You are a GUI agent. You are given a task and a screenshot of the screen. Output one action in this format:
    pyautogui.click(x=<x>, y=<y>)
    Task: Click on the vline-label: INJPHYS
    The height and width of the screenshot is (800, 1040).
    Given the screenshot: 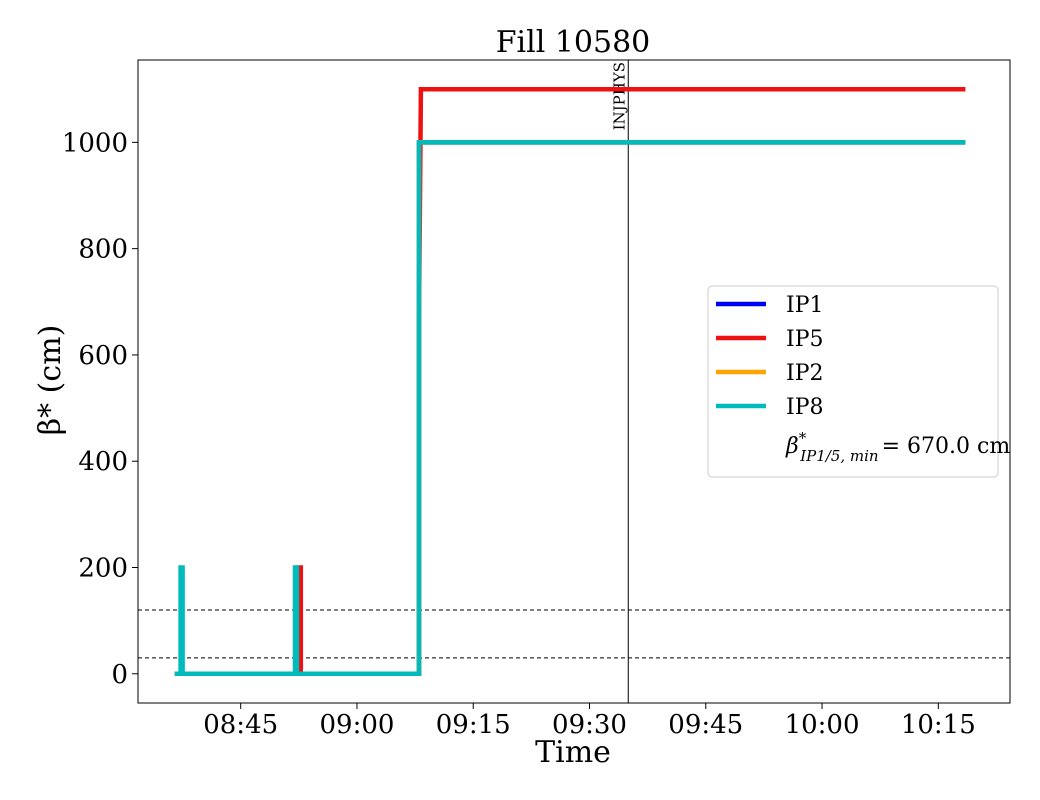 What is the action you would take?
    pyautogui.click(x=619, y=96)
    